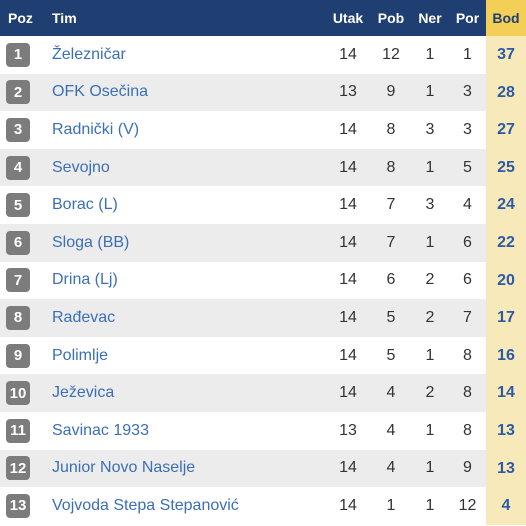  I want to click on table-header: Poz Tim Utak Pob Ner Por Bod, so click(263, 18).